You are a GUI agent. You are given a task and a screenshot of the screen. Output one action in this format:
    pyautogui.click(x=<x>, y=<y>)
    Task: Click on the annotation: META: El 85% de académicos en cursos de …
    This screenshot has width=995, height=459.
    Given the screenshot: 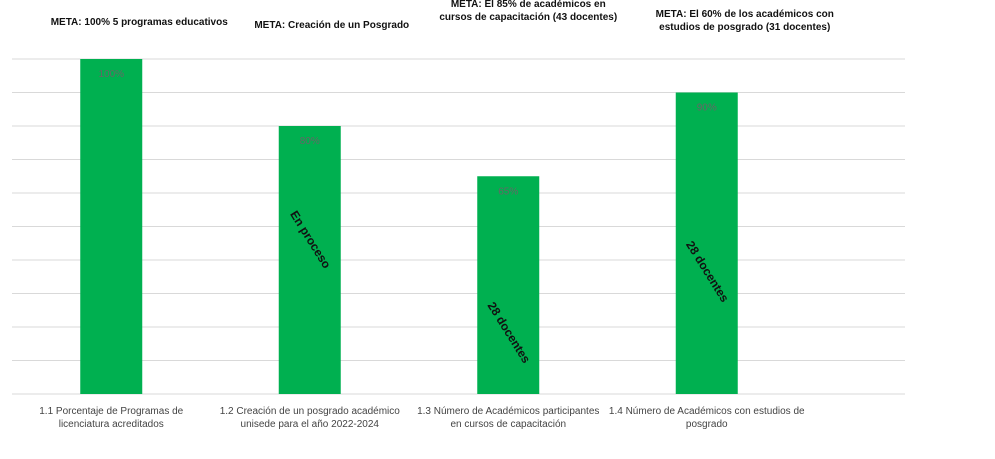 What is the action you would take?
    pyautogui.click(x=528, y=11)
    